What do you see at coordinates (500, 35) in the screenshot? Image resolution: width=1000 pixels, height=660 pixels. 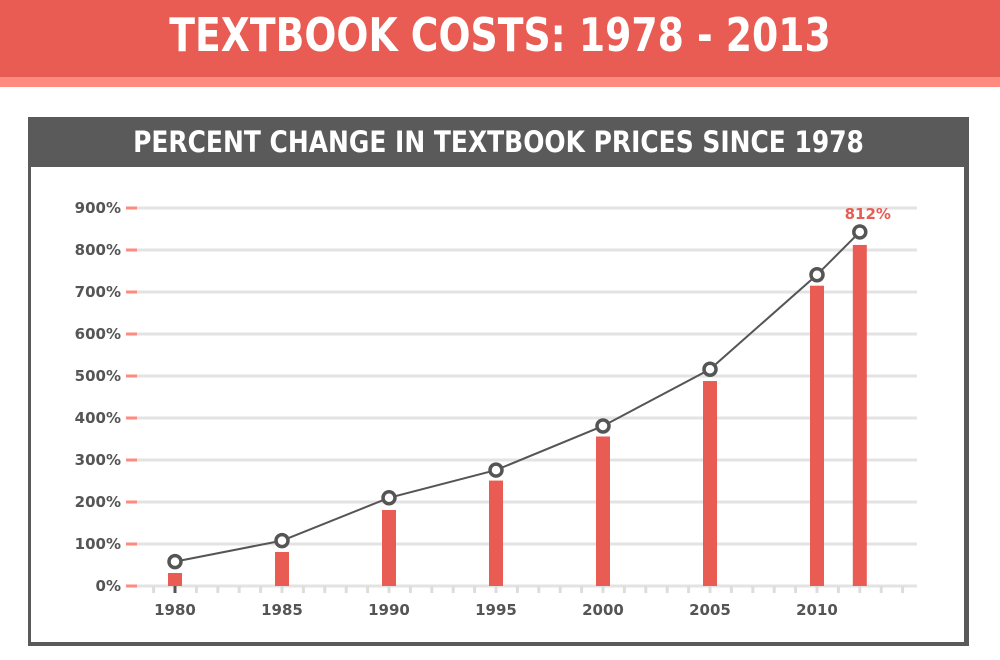 I see `page-title: TEXTBOOK COSTS: 1978 - 2013` at bounding box center [500, 35].